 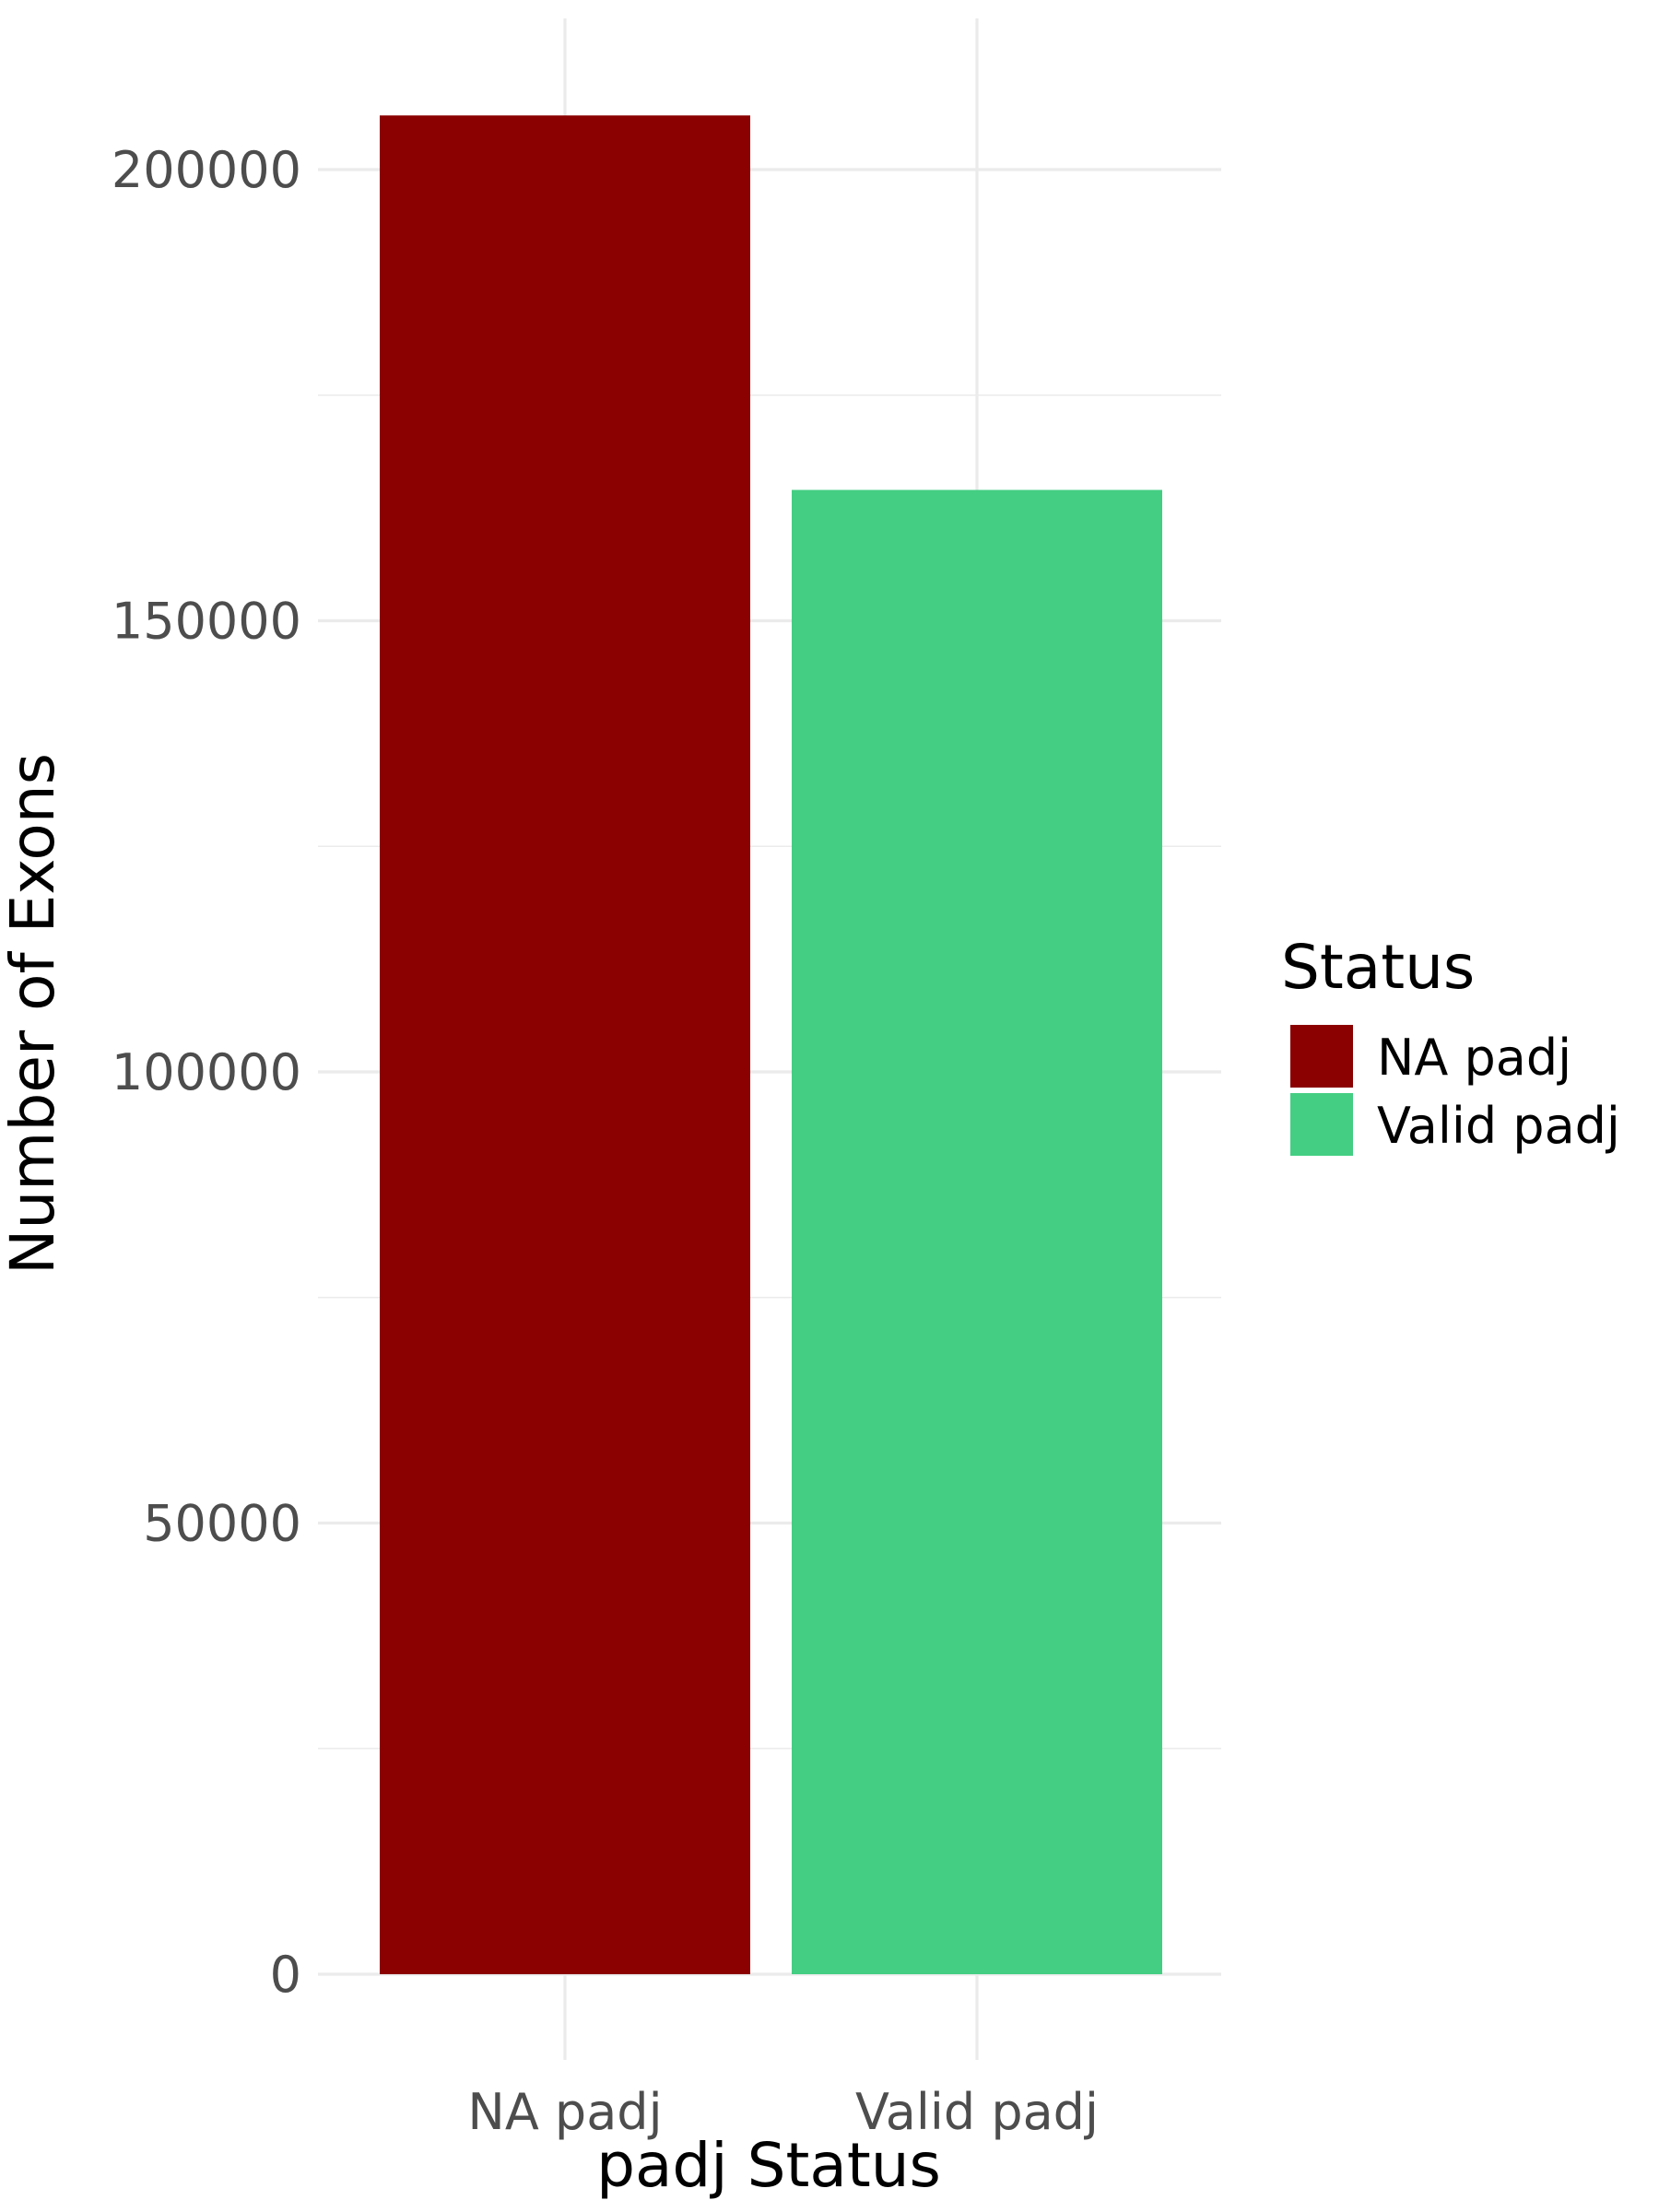 I want to click on y-axis-ticks: 0 50000 100000 150000 200000, so click(x=206, y=1072).